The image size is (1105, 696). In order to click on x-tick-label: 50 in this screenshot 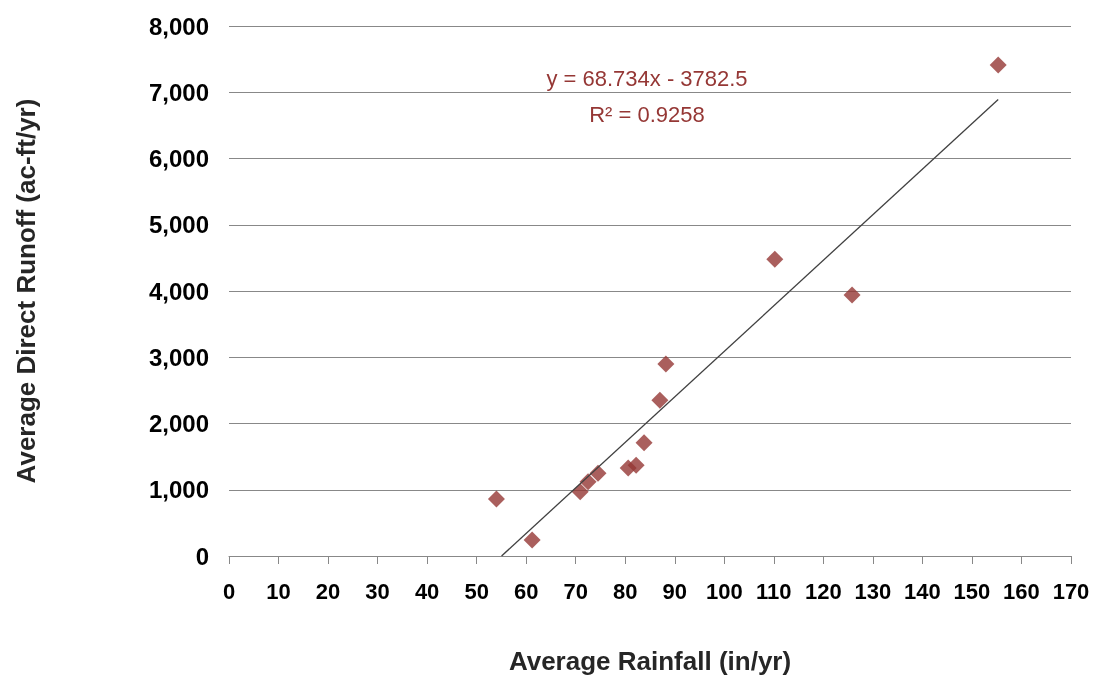, I will do `click(476, 591)`.